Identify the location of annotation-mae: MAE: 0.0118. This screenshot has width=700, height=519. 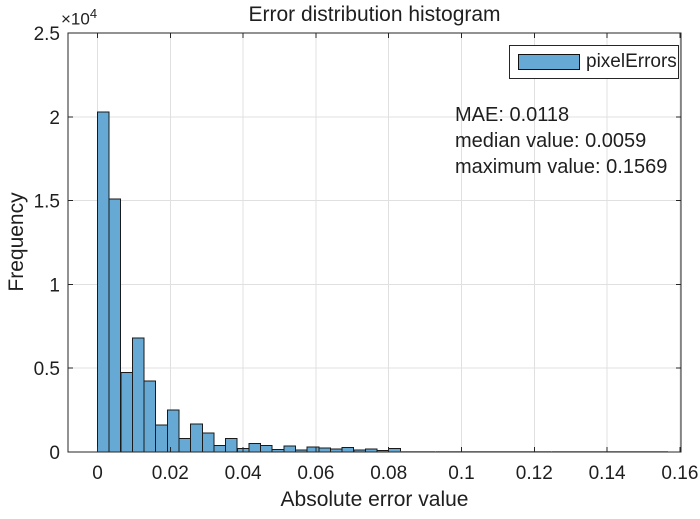
(512, 115).